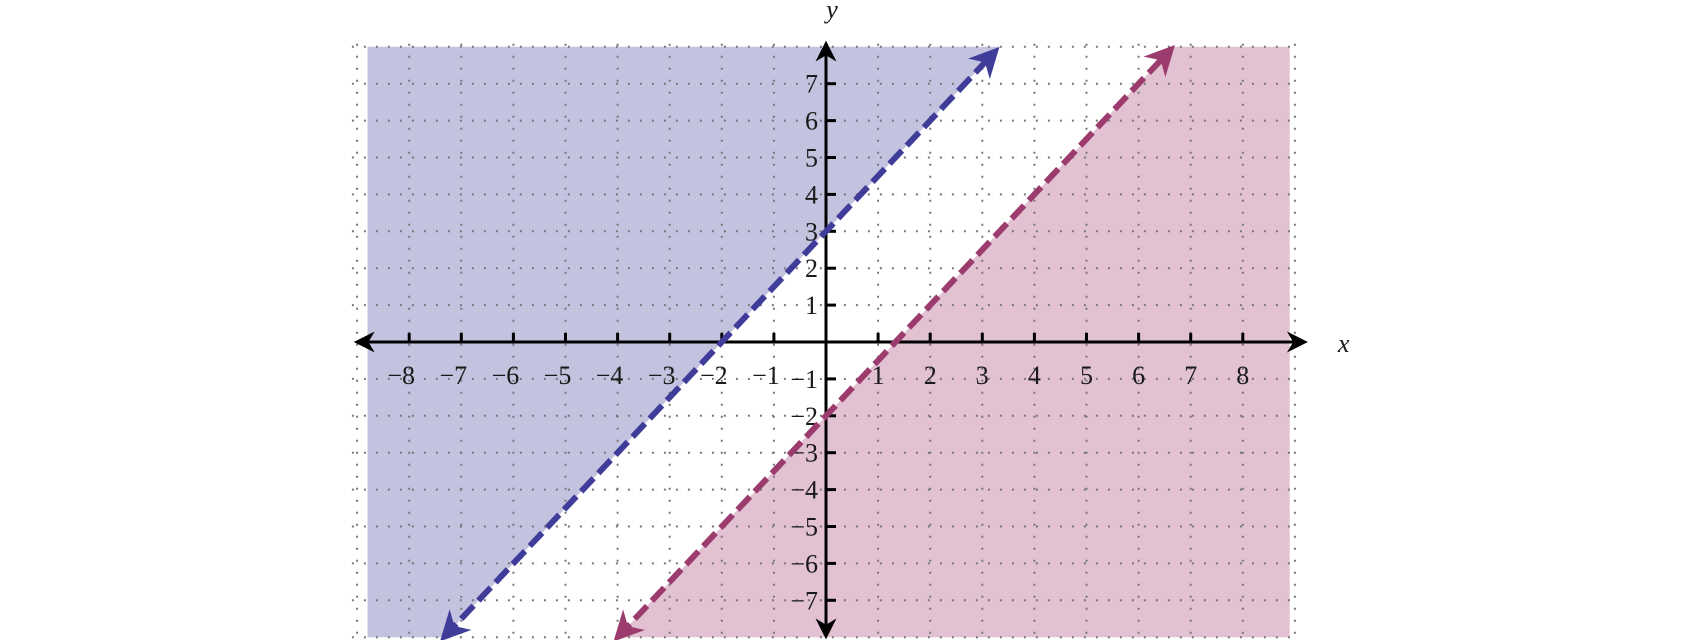 The height and width of the screenshot is (640, 1700). I want to click on x-tick-label: −7, so click(453, 375).